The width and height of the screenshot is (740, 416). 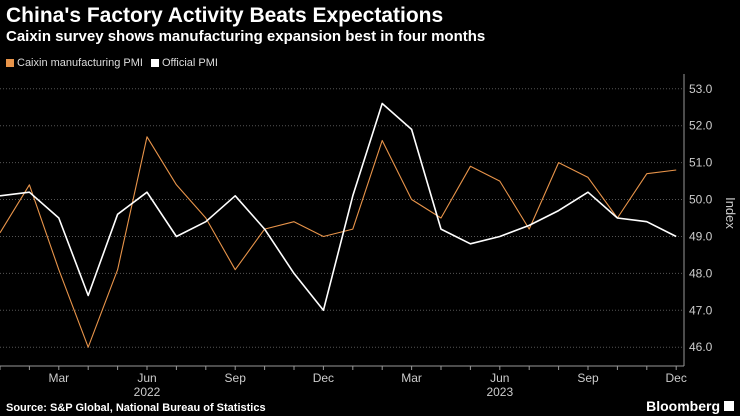 What do you see at coordinates (701, 273) in the screenshot?
I see `y-tick-label: 48.0` at bounding box center [701, 273].